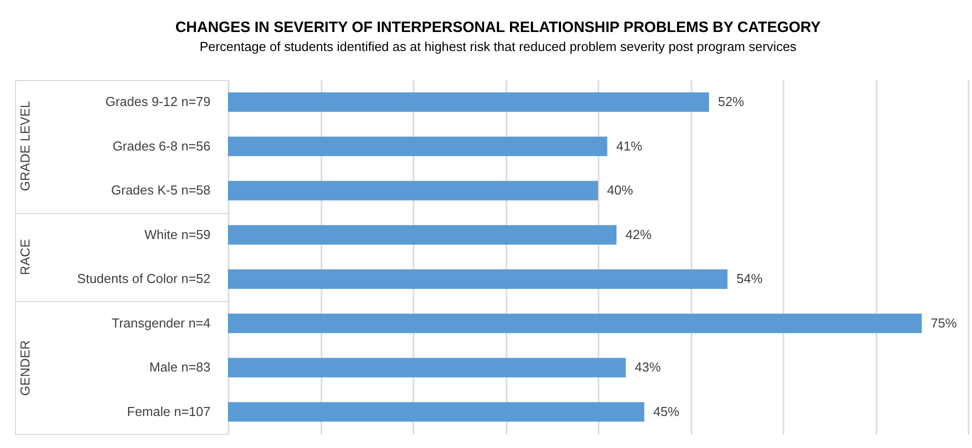  What do you see at coordinates (498, 46) in the screenshot?
I see `chart-subtitle: Percentage of students identified as at highest risk that reduced problem severity post program services` at bounding box center [498, 46].